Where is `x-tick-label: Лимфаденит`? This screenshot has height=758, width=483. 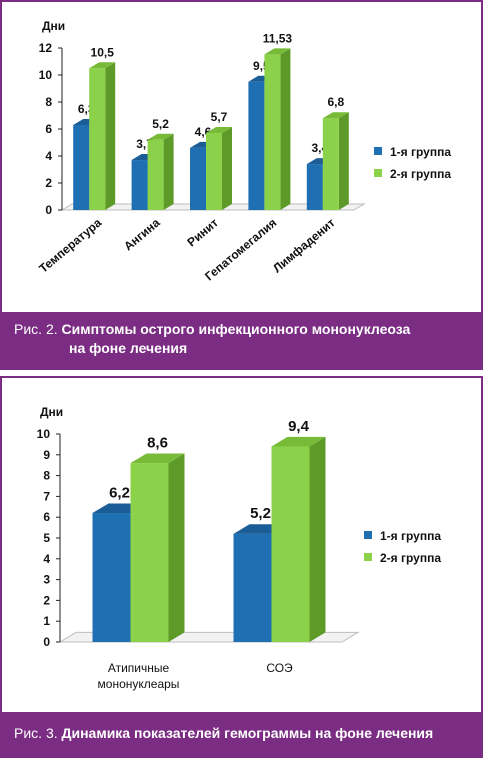 x-tick-label: Лимфаденит is located at coordinates (304, 245).